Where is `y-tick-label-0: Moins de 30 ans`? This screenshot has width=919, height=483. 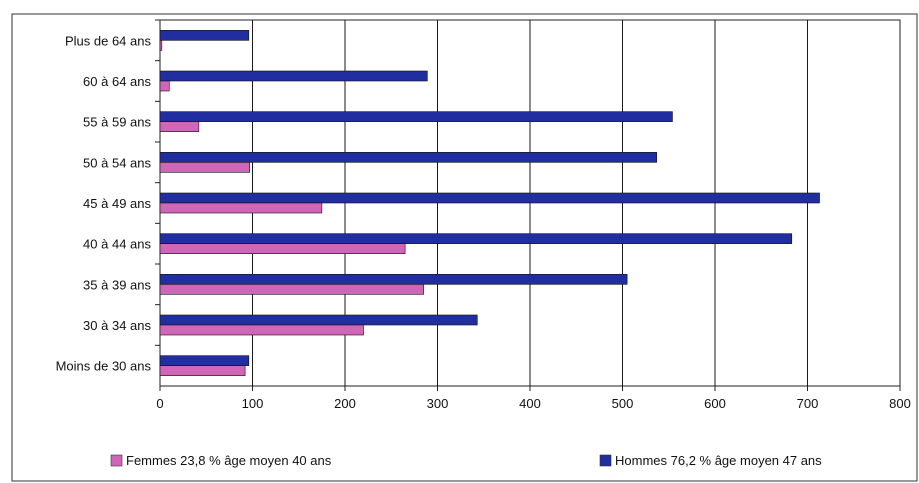
y-tick-label-0: Moins de 30 ans is located at coordinates (104, 366).